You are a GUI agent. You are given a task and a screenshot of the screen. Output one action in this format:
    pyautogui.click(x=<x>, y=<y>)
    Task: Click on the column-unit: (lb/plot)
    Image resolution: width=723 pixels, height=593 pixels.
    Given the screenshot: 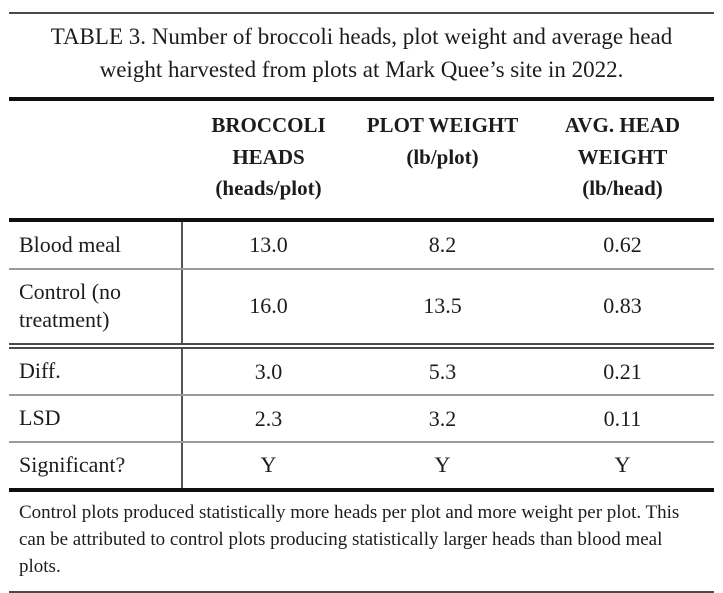 What is the action you would take?
    pyautogui.click(x=442, y=156)
    